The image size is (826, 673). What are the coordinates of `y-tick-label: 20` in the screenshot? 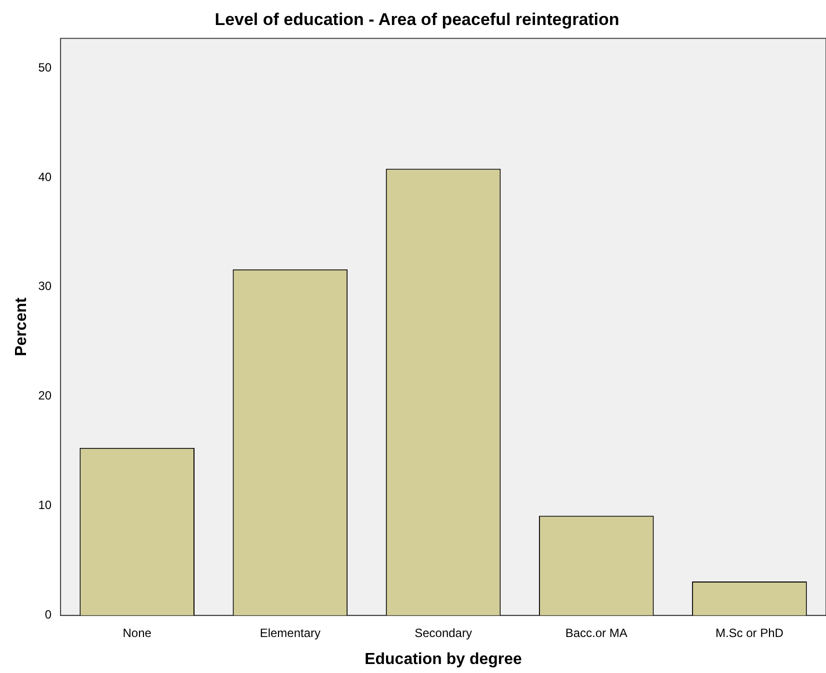 It's located at (45, 395).